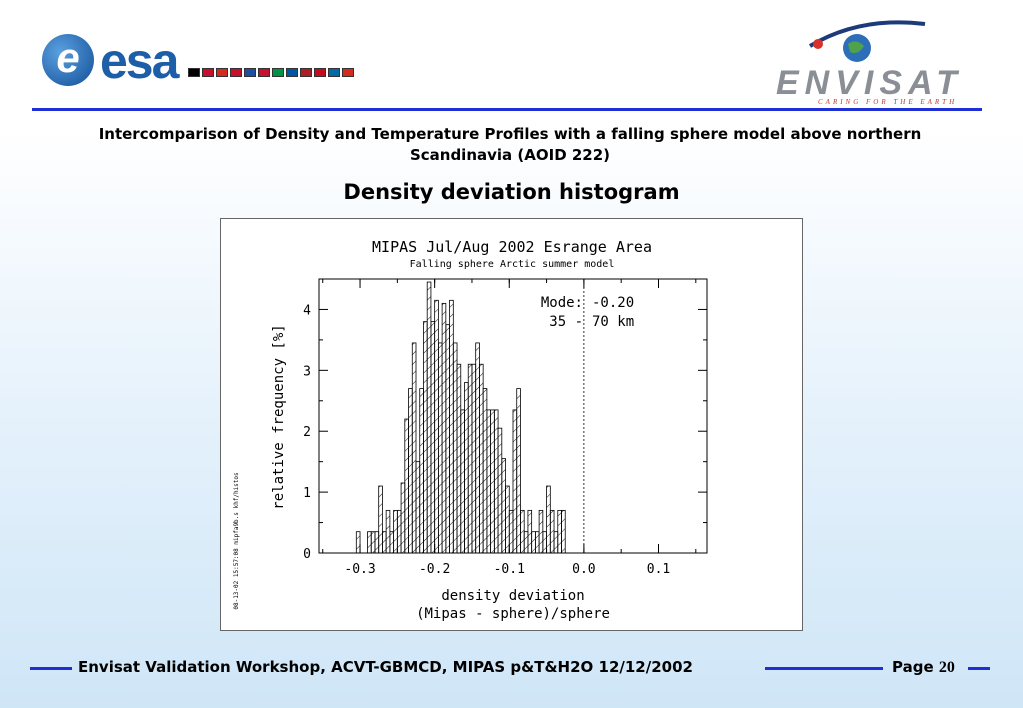 This screenshot has width=1023, height=708. What do you see at coordinates (979, 668) in the screenshot?
I see `footer-rule-right` at bounding box center [979, 668].